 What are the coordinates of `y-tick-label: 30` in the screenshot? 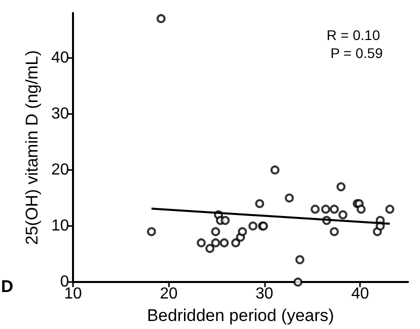 It's located at (60, 113).